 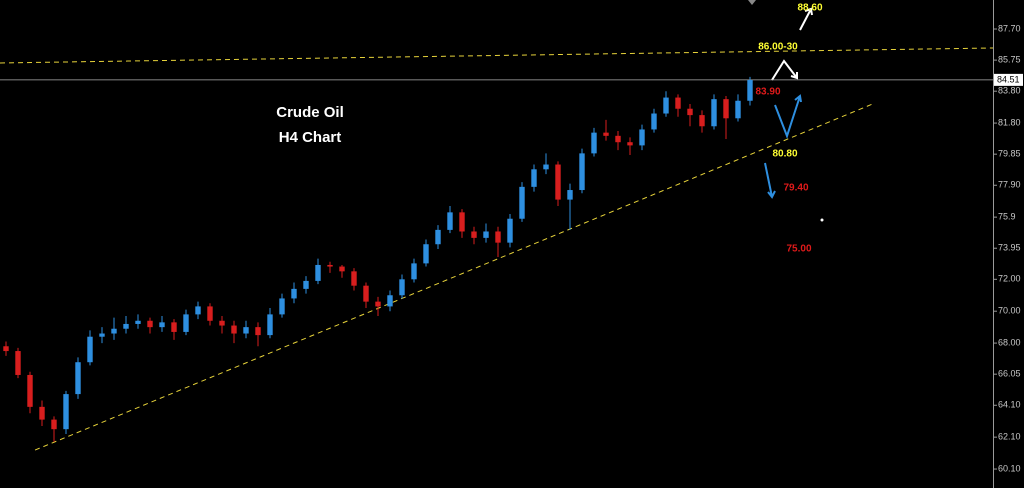 I want to click on y-tick-label: 87.70, so click(x=1009, y=28).